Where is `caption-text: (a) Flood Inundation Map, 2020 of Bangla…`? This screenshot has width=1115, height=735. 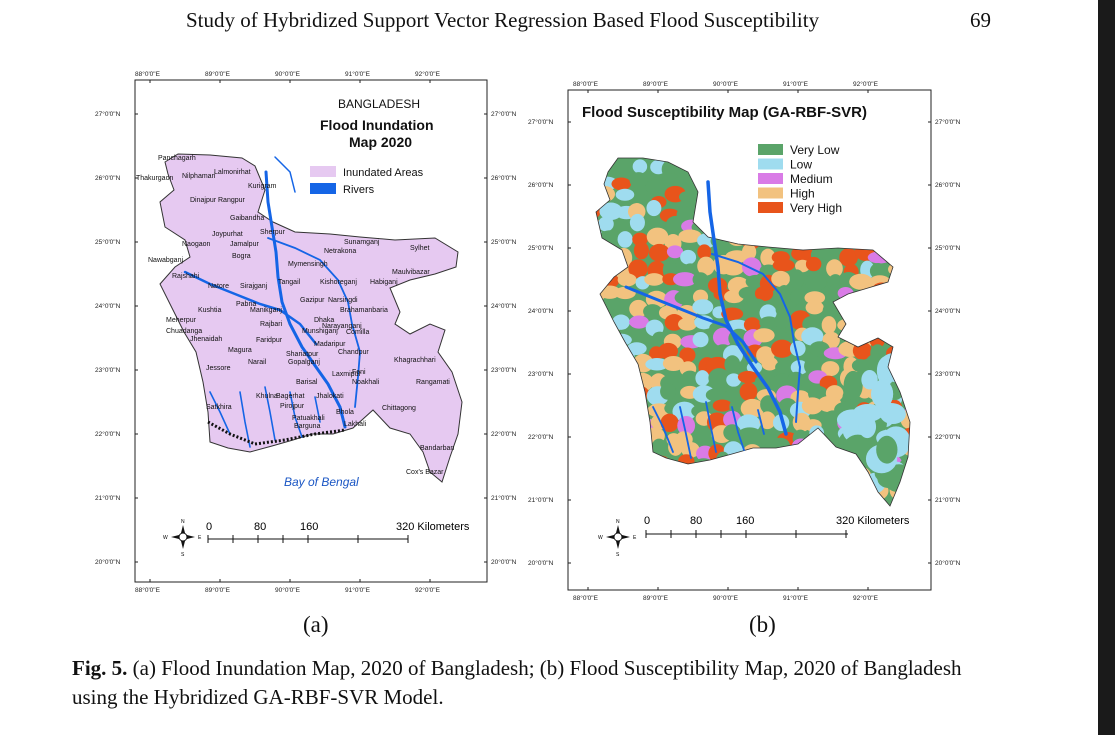
caption-text: (a) Flood Inundation Map, 2020 of Bangla… is located at coordinates (517, 682).